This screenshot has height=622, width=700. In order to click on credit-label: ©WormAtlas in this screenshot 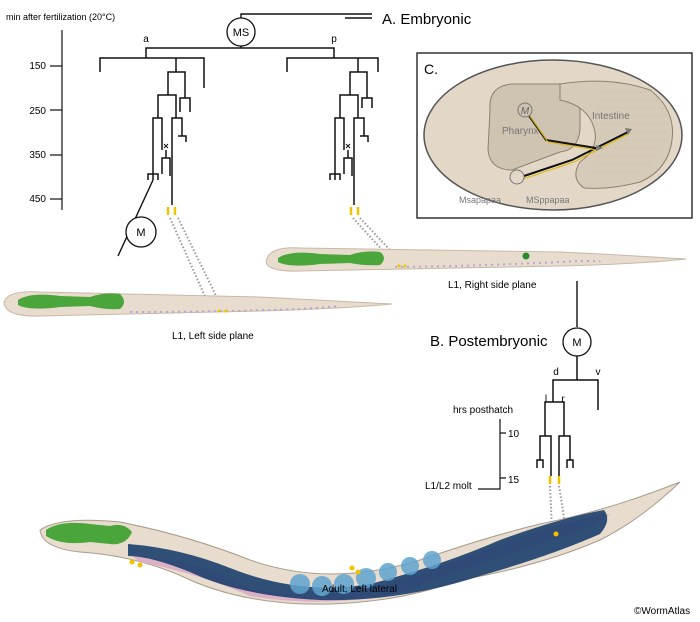, I will do `click(662, 611)`.